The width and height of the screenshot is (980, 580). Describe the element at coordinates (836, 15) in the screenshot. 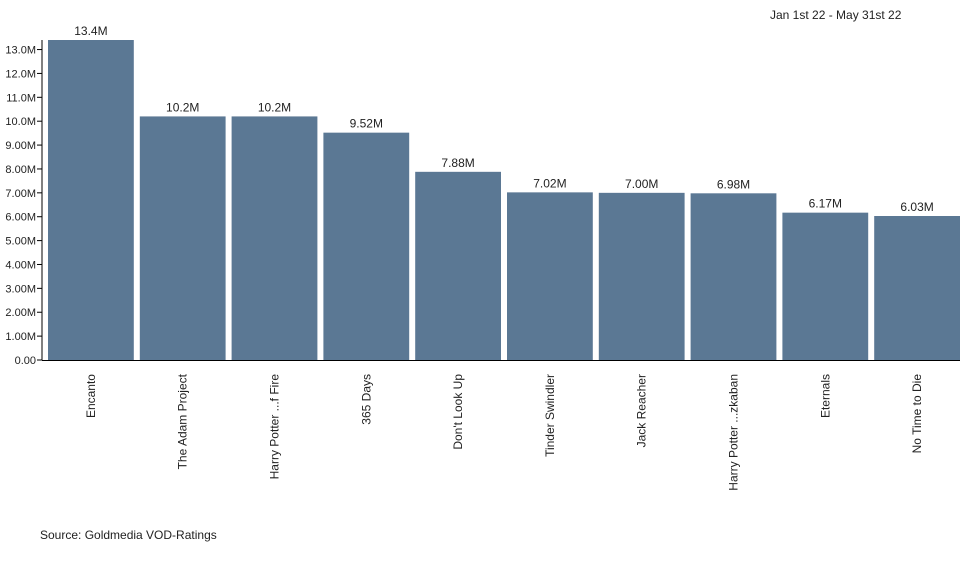

I see `date-range: Jan 1st 22 - May 31st 22` at that location.